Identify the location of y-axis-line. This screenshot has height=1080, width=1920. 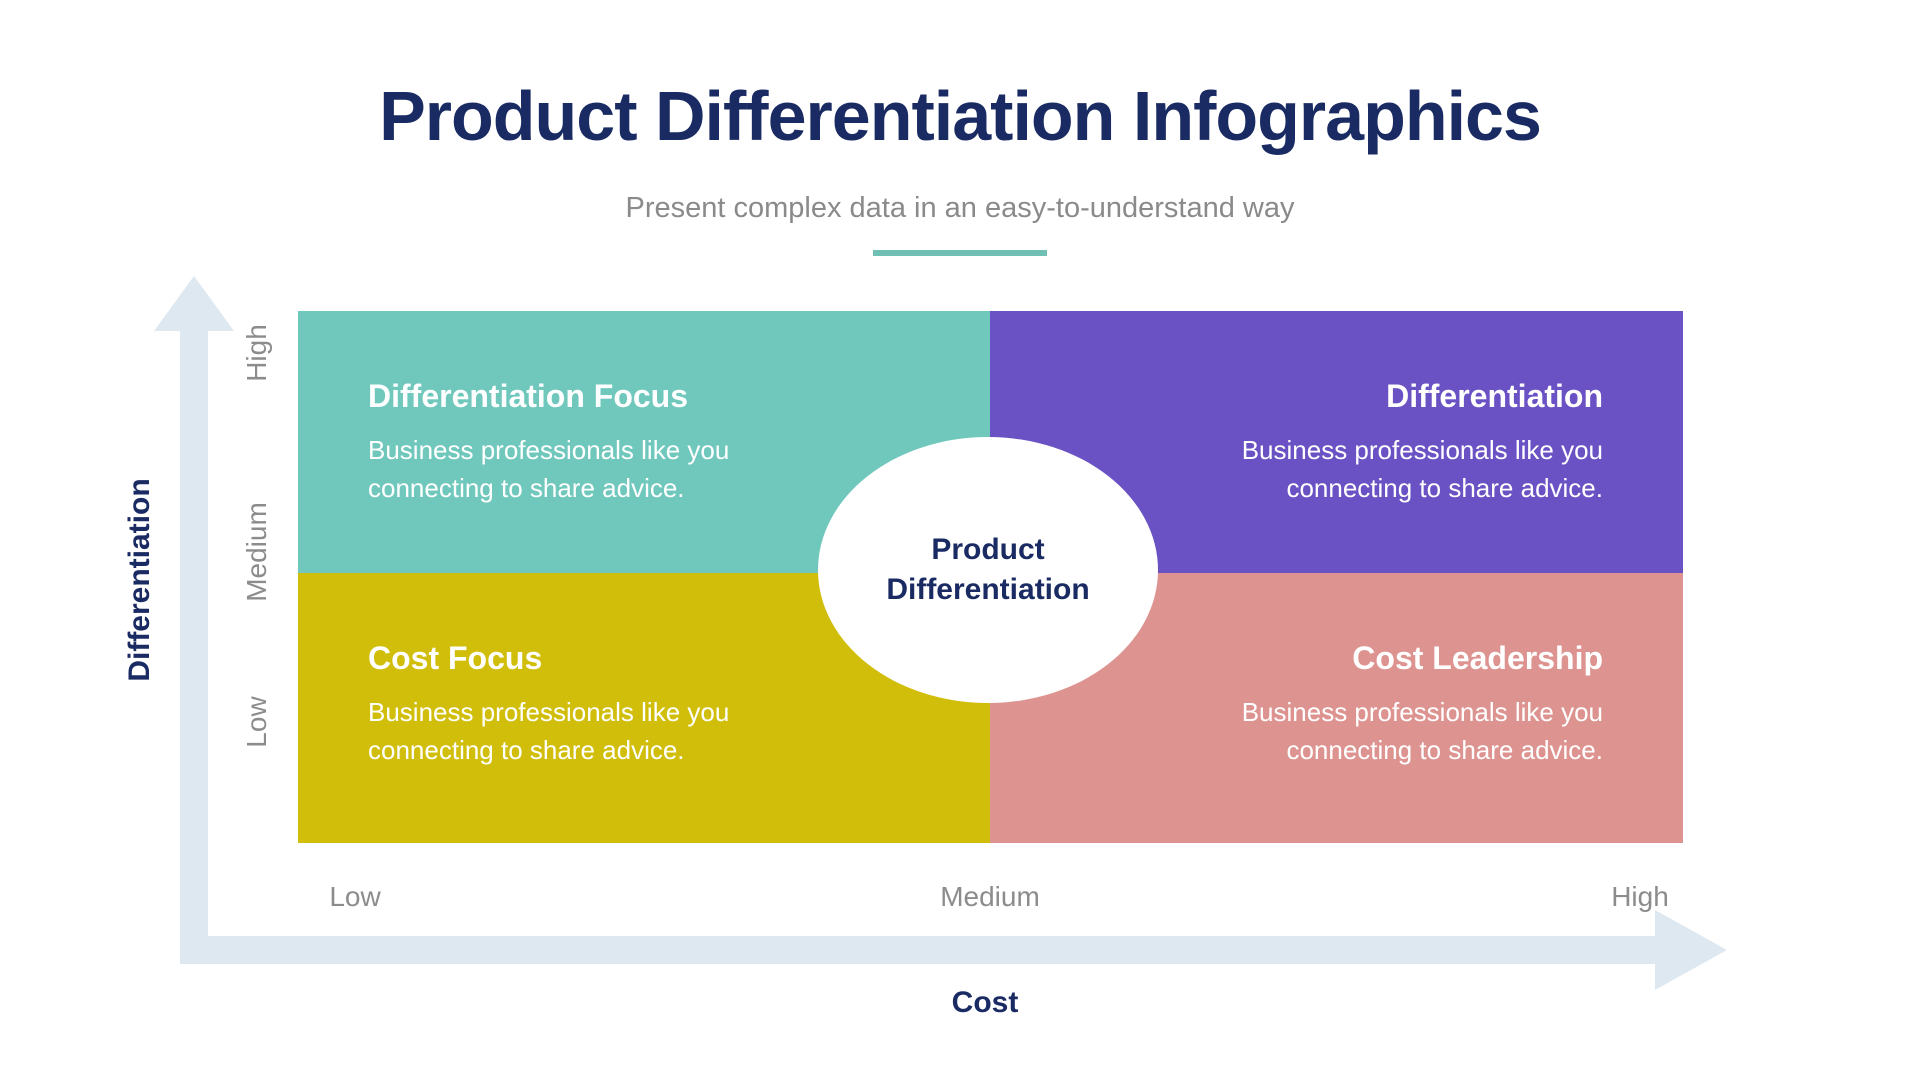
(194, 647).